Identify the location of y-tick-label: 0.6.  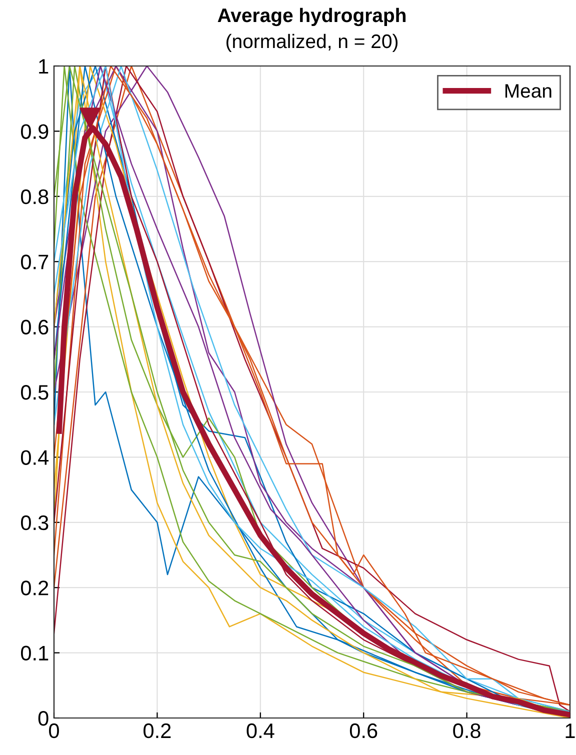
(34, 327).